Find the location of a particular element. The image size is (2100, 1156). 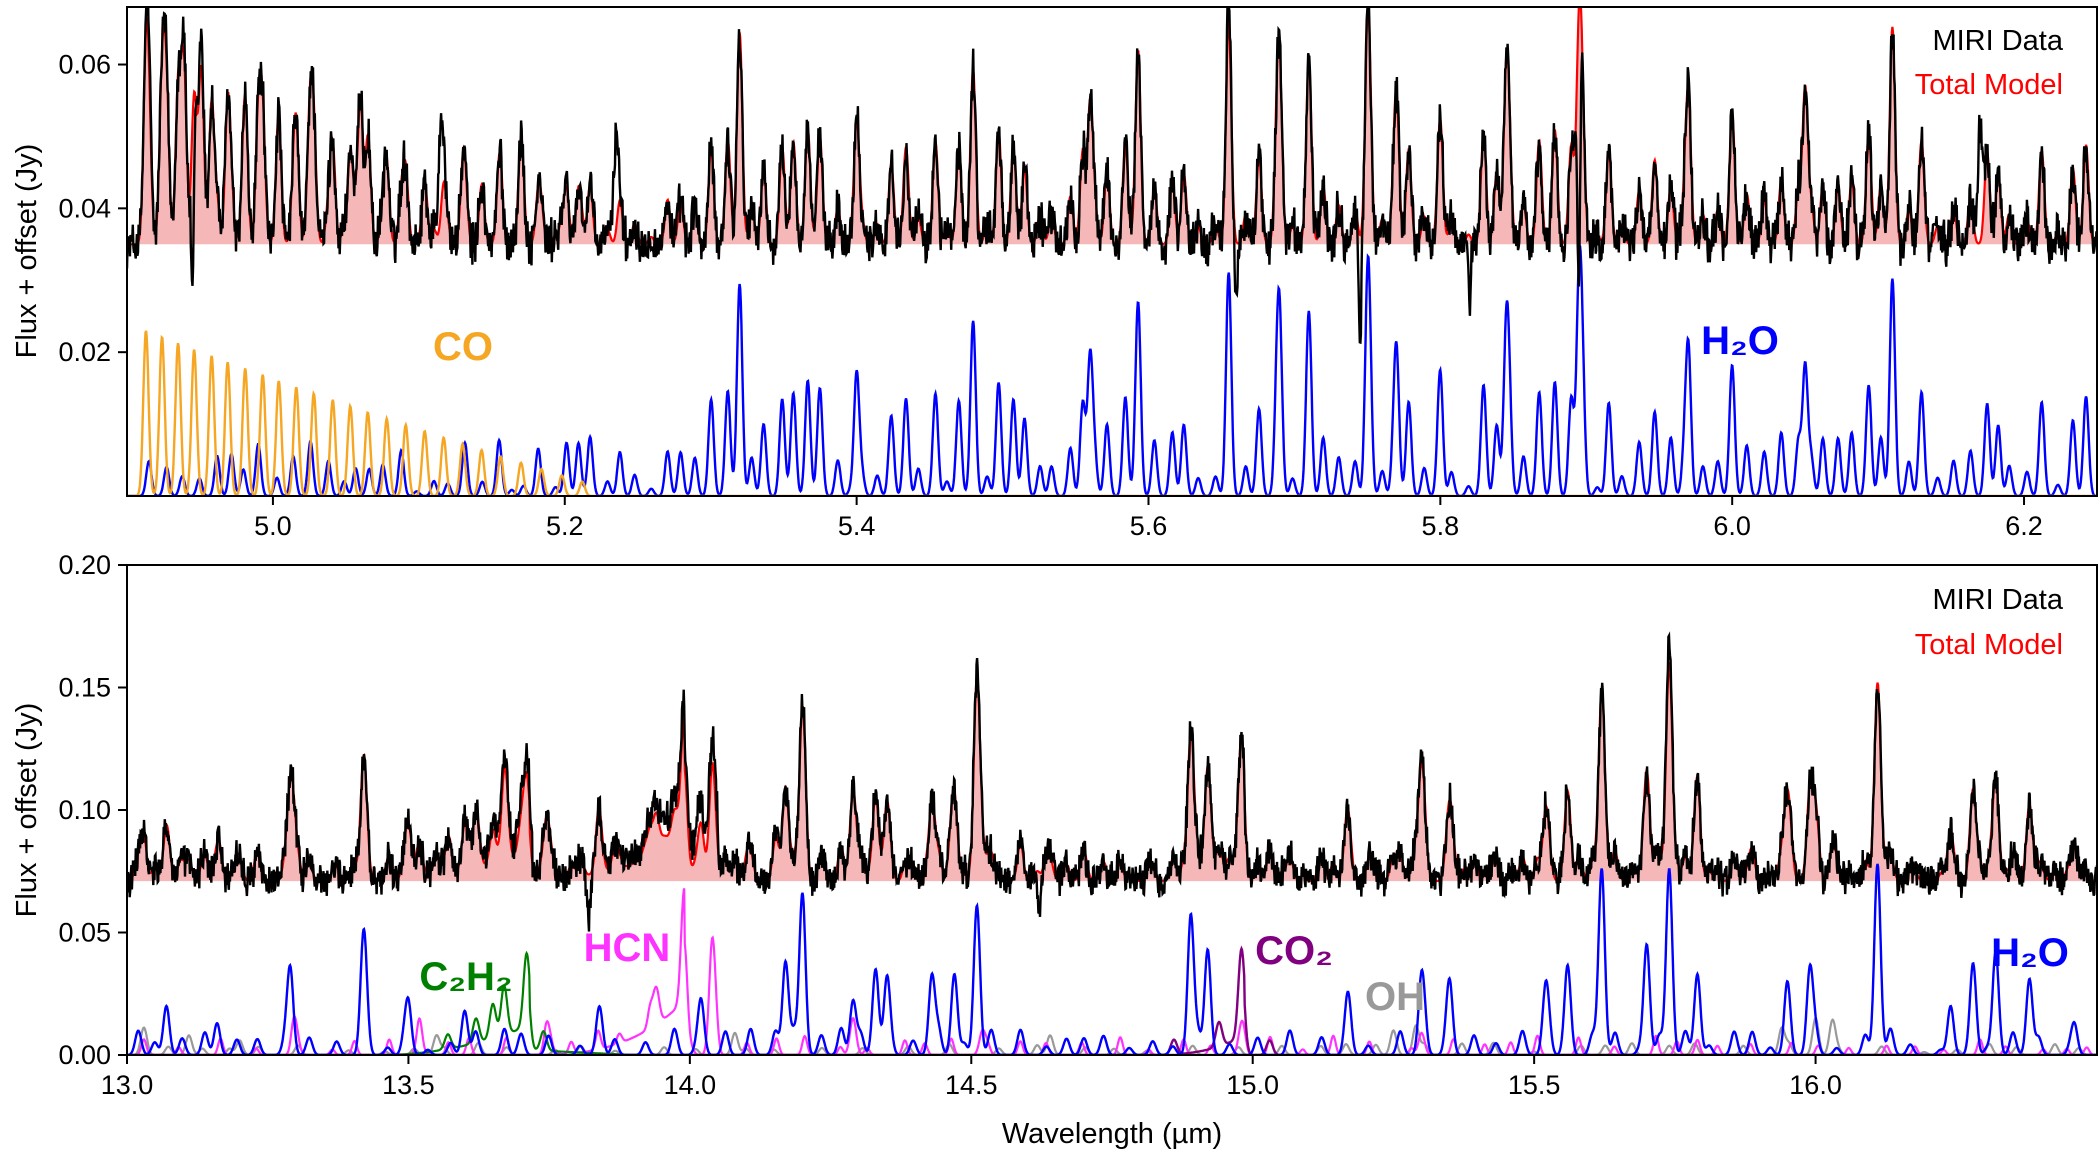

top-ytick-label: 0.04 is located at coordinates (84, 208).